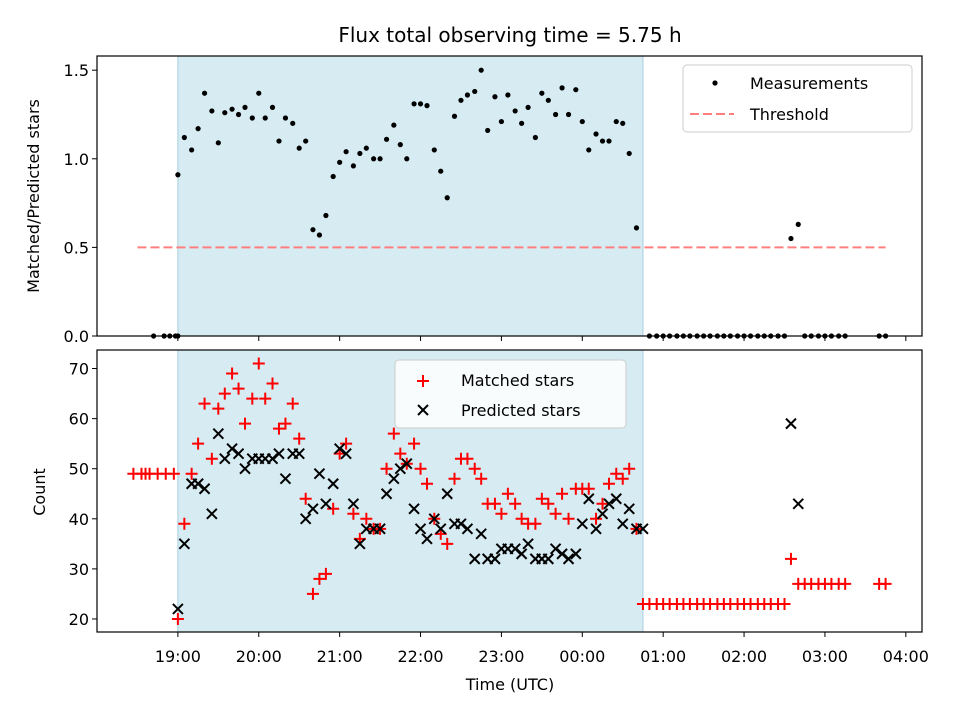 The image size is (960, 720). Describe the element at coordinates (76, 247) in the screenshot. I see `top-y-tick-label: 0.5` at that location.